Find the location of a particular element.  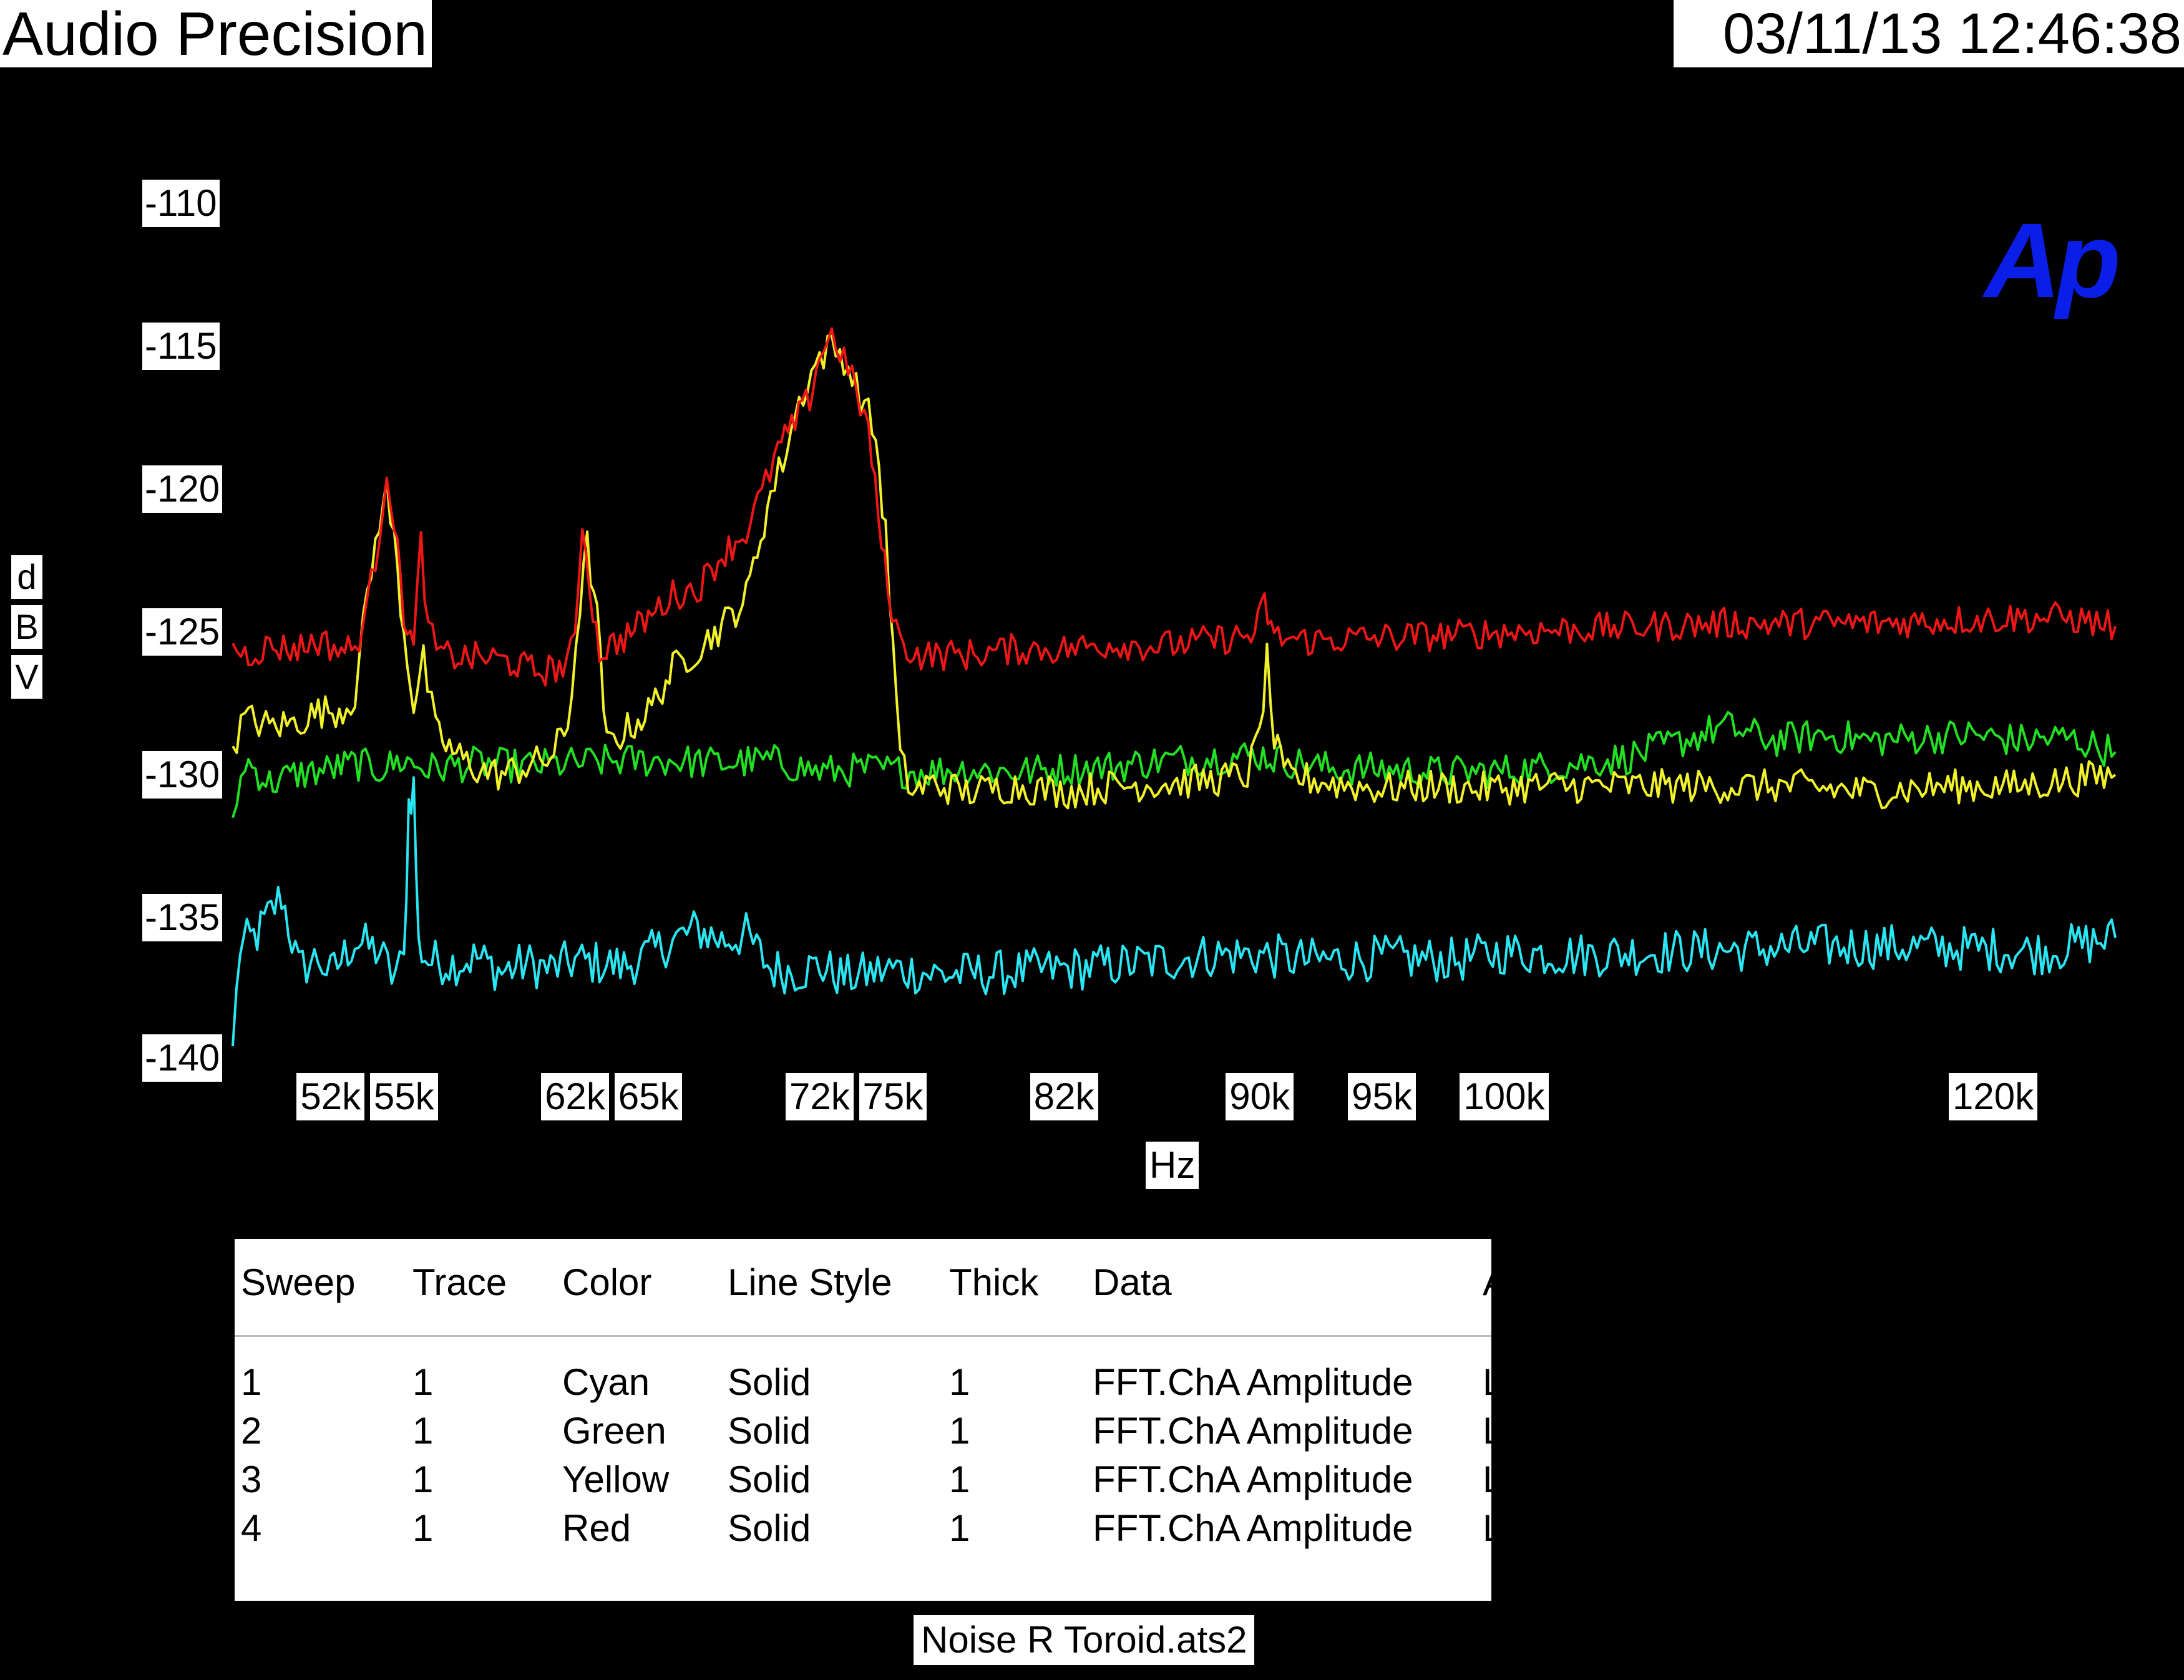

legend-header-divider is located at coordinates (863, 1336).